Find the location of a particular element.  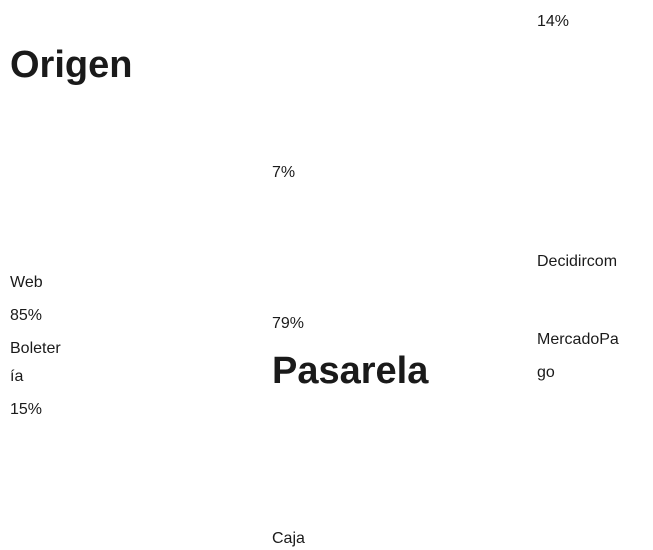

pasarela-label: MercadoPa is located at coordinates (578, 339).